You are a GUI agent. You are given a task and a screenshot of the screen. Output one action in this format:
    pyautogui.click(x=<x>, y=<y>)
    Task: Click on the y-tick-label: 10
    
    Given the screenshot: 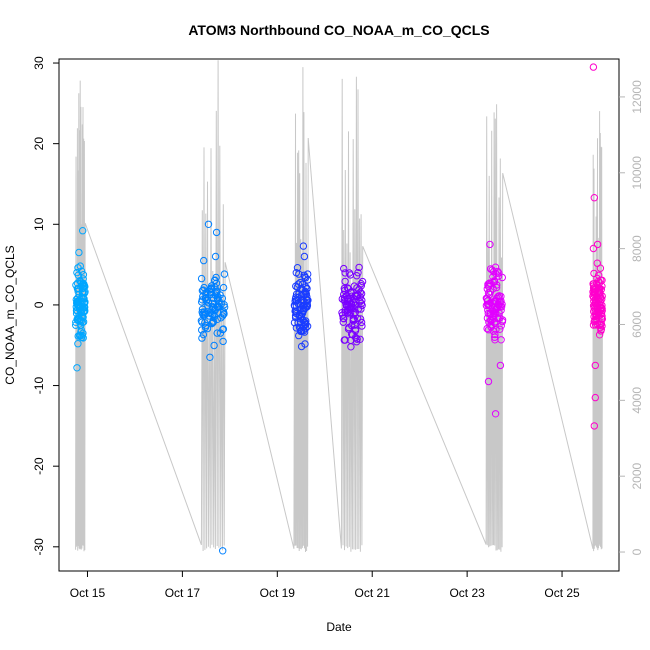 What is the action you would take?
    pyautogui.click(x=39, y=224)
    